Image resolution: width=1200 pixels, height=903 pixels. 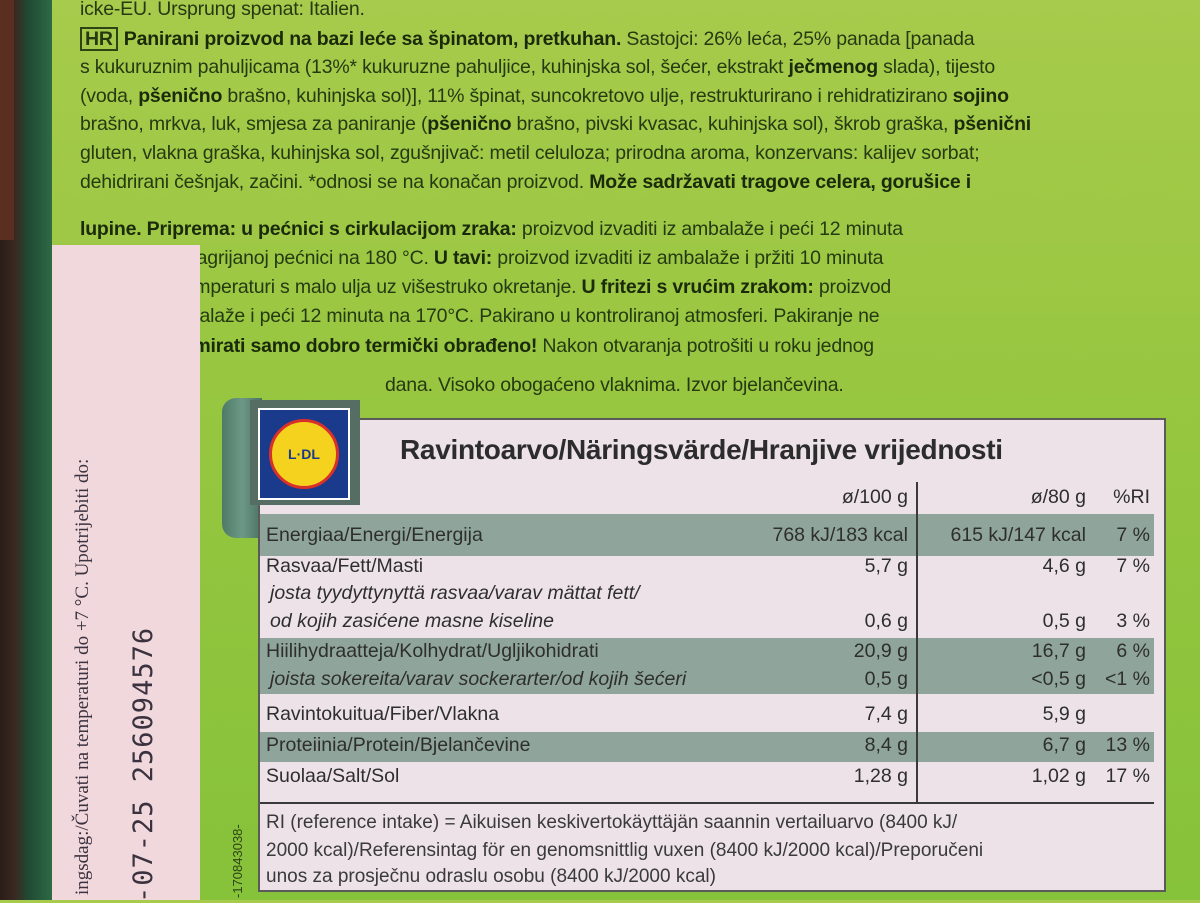 I want to click on value-per-100g: 7,4 g, so click(x=886, y=714).